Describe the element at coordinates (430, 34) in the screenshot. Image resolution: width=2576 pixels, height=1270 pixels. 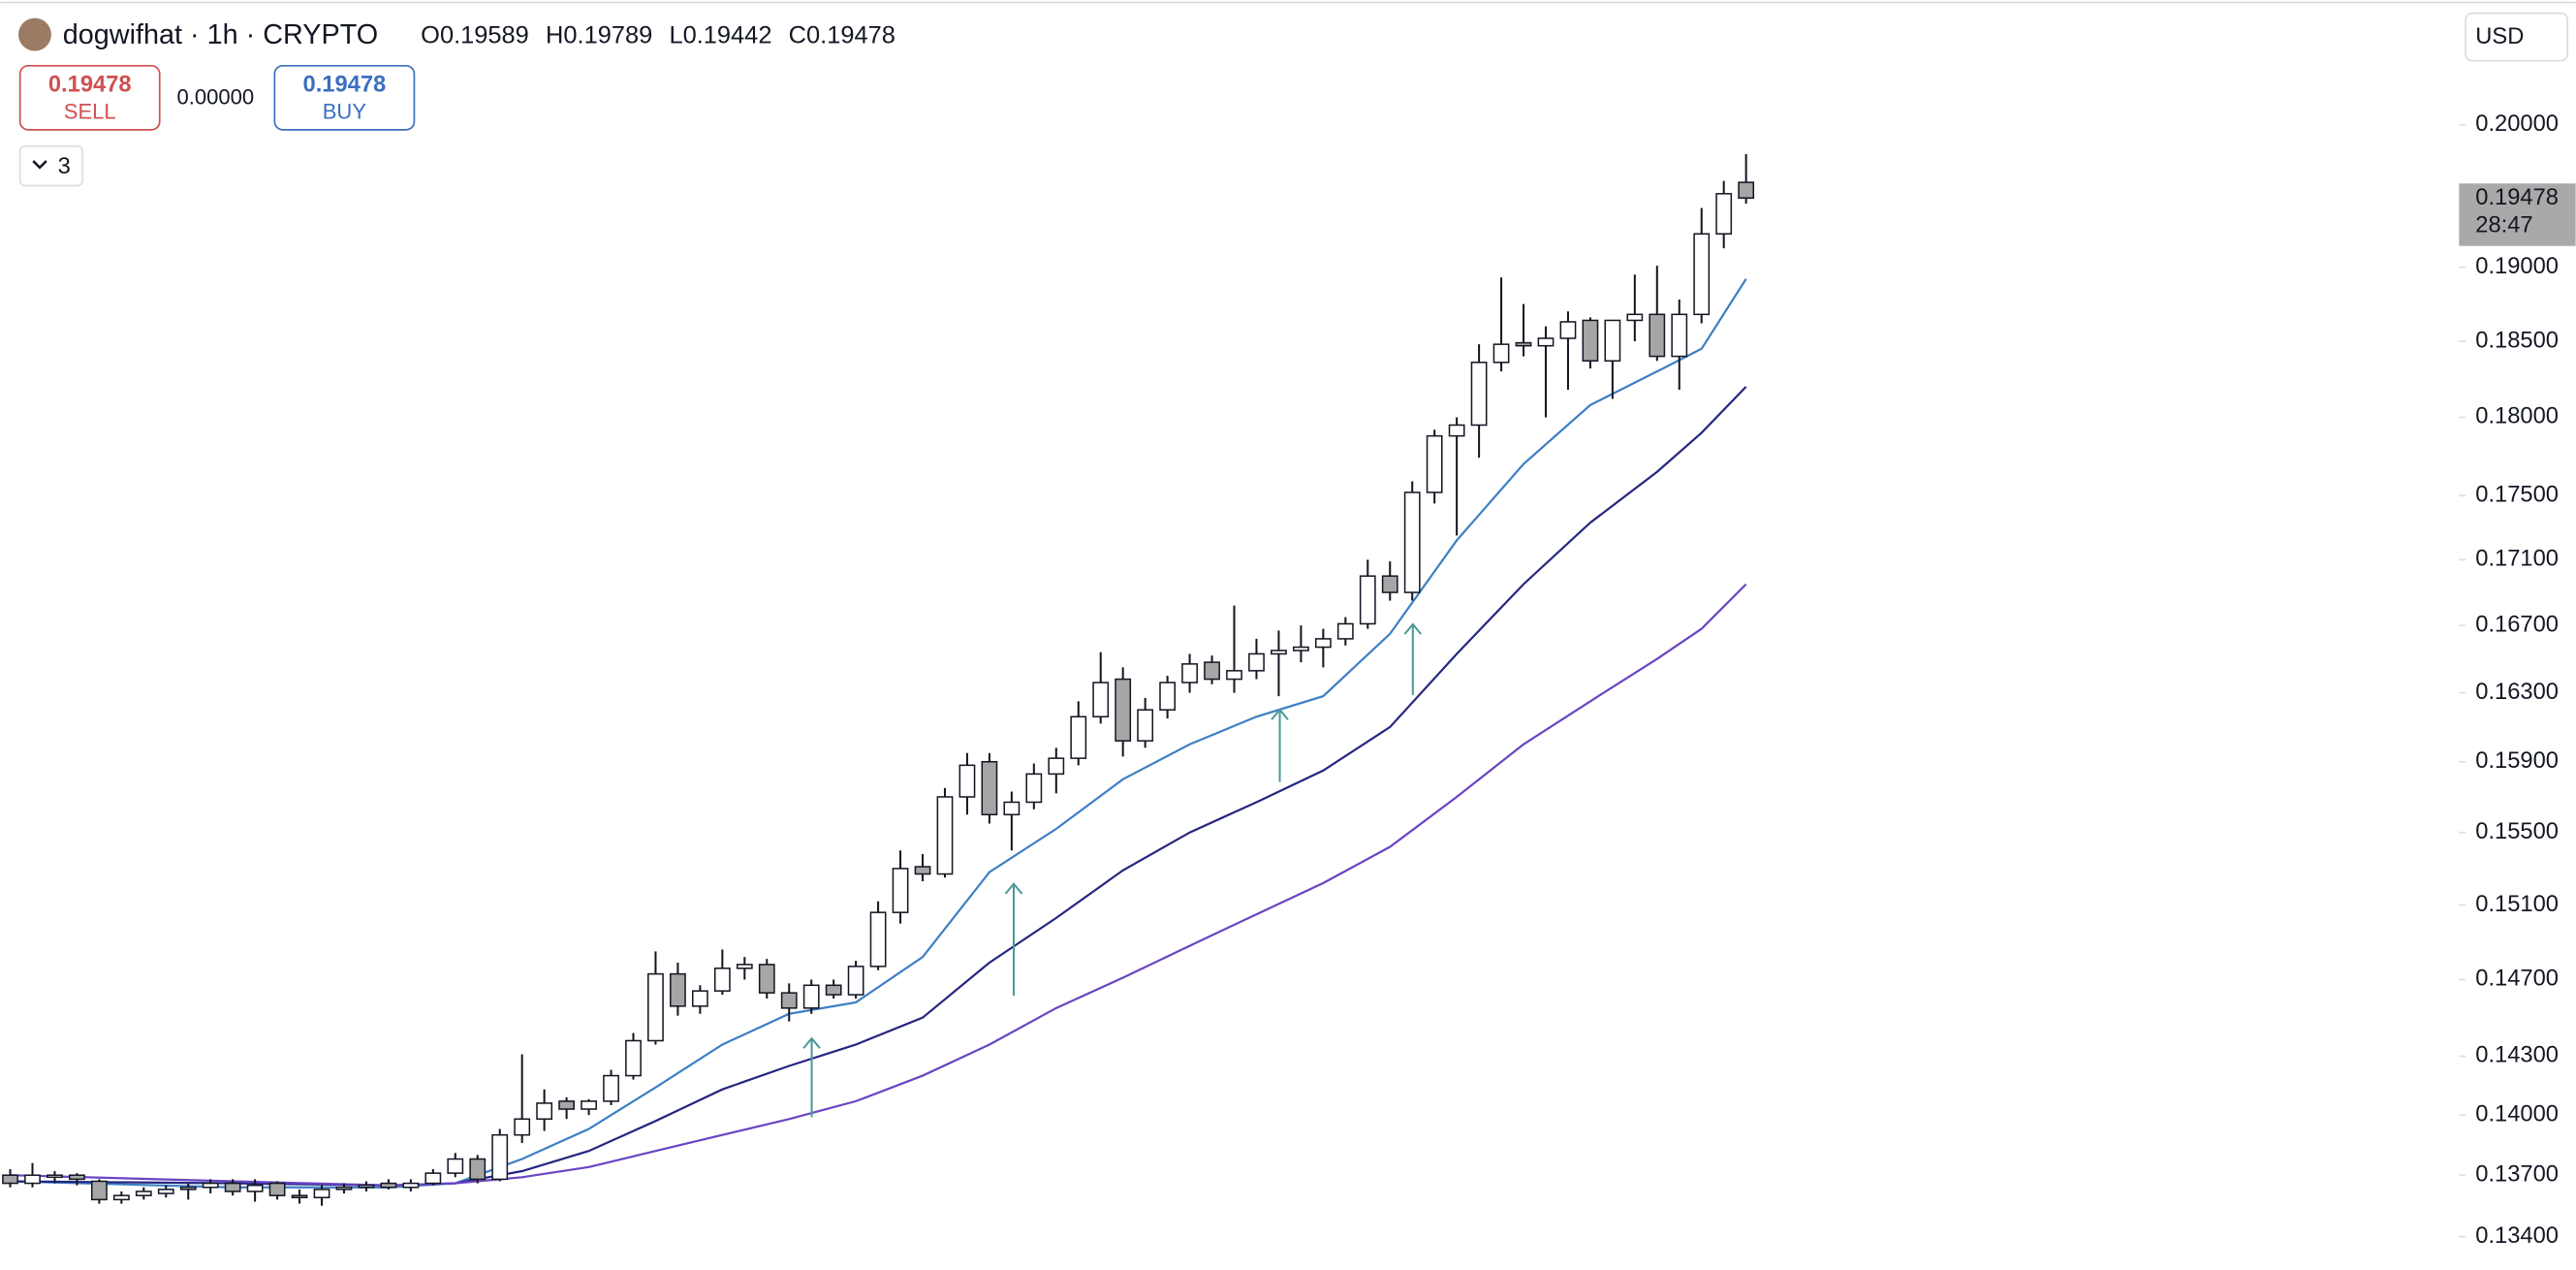
I see `ohlc-label: O` at that location.